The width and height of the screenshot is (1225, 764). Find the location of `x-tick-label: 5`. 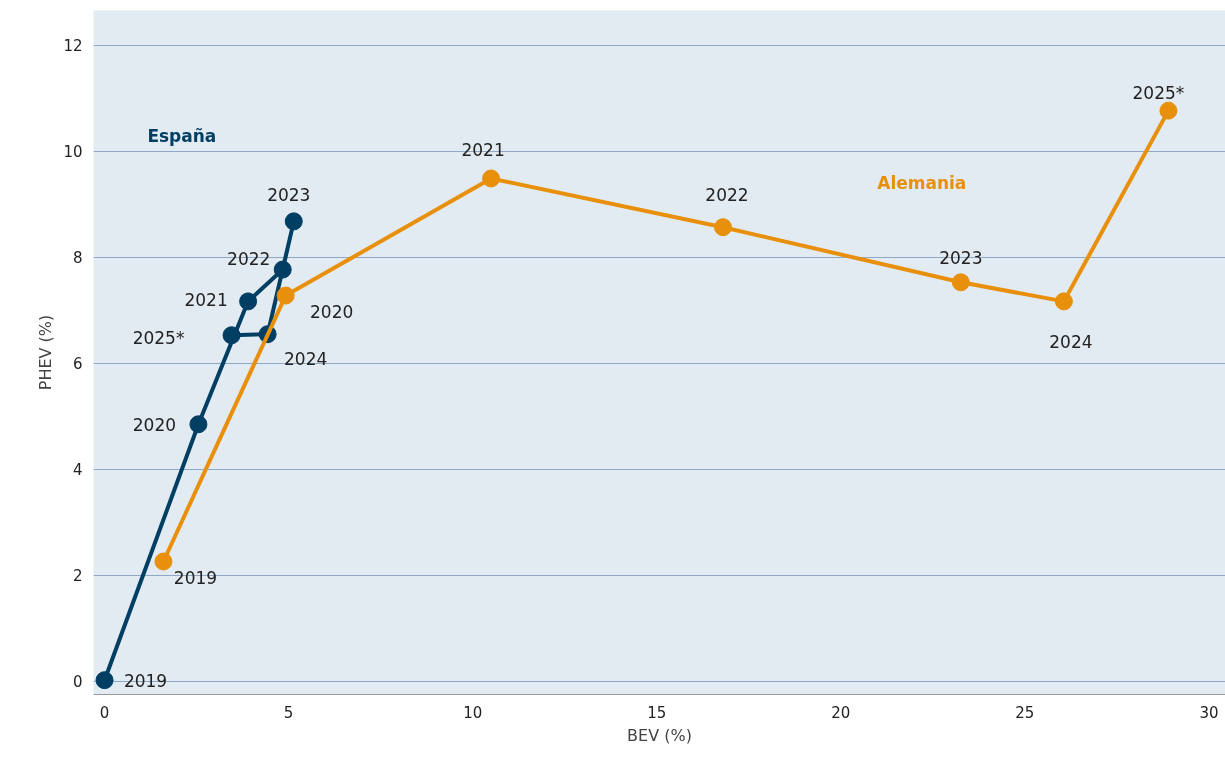

x-tick-label: 5 is located at coordinates (288, 712).